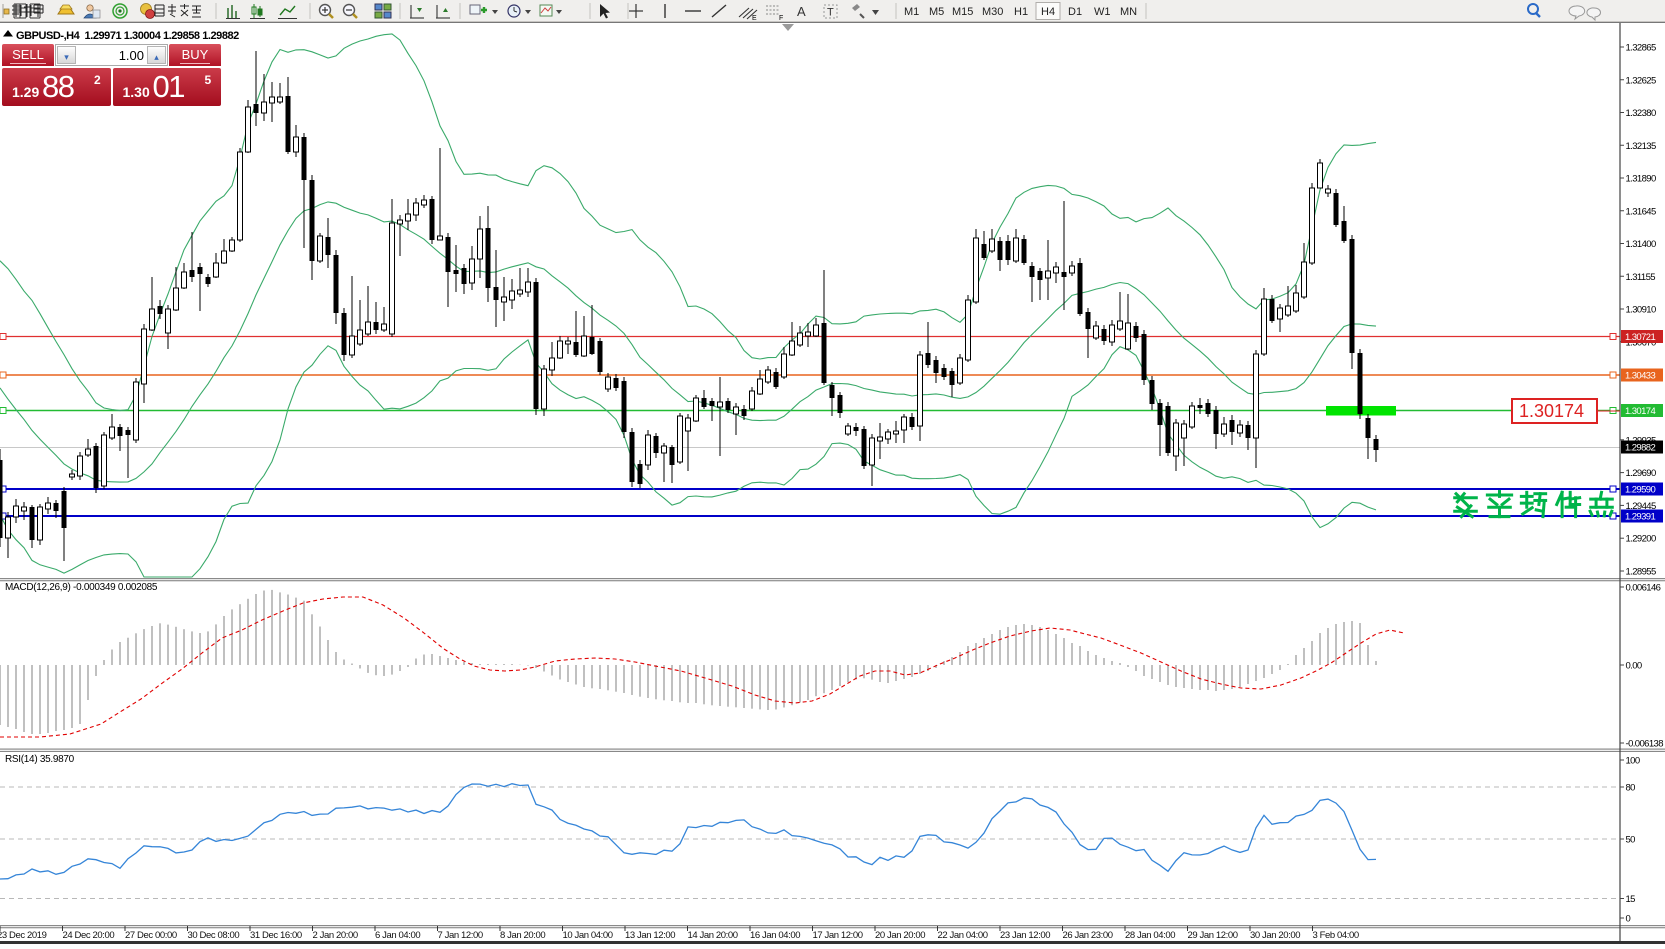 Image resolution: width=1665 pixels, height=949 pixels. What do you see at coordinates (1641, 310) in the screenshot?
I see `svg-text: 1.30910` at bounding box center [1641, 310].